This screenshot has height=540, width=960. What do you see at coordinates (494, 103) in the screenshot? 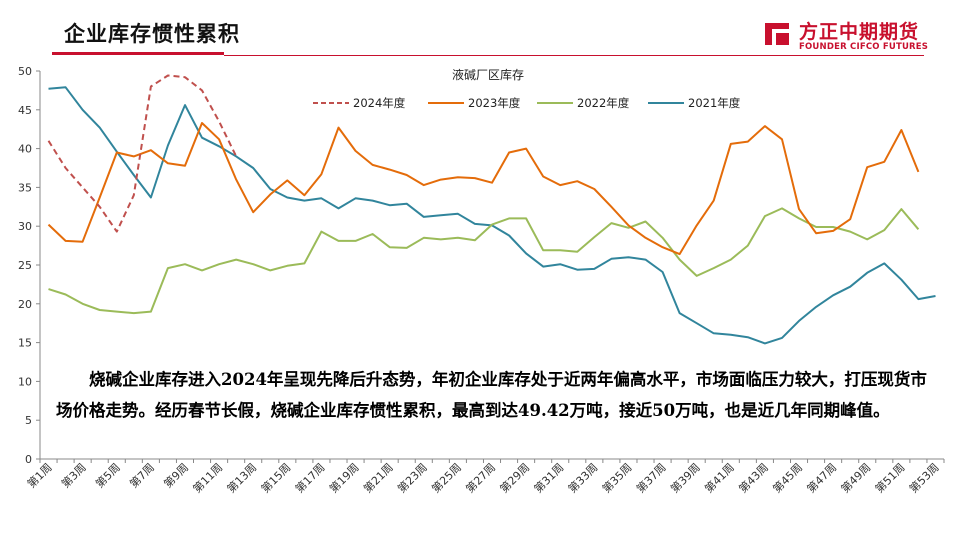
I see `legend-label: 2023年度` at bounding box center [494, 103].